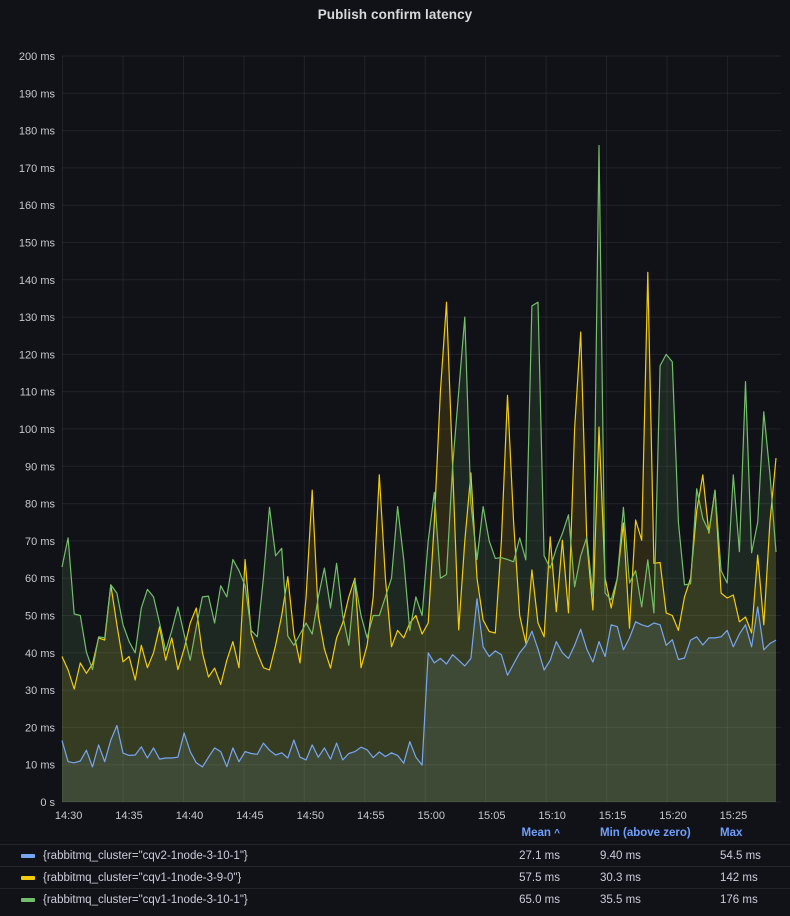 Image resolution: width=790 pixels, height=916 pixels. Describe the element at coordinates (739, 877) in the screenshot. I see `max-value: 142 ms` at that location.